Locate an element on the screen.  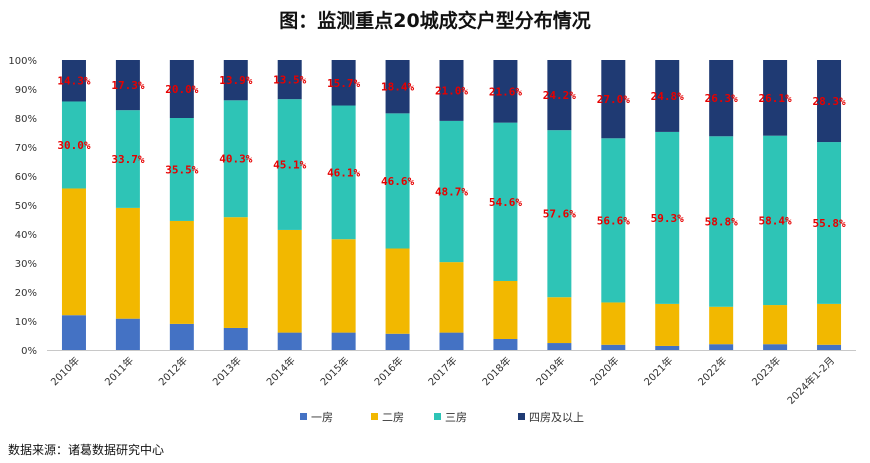
data-label: 21.0% is located at coordinates (451, 90).